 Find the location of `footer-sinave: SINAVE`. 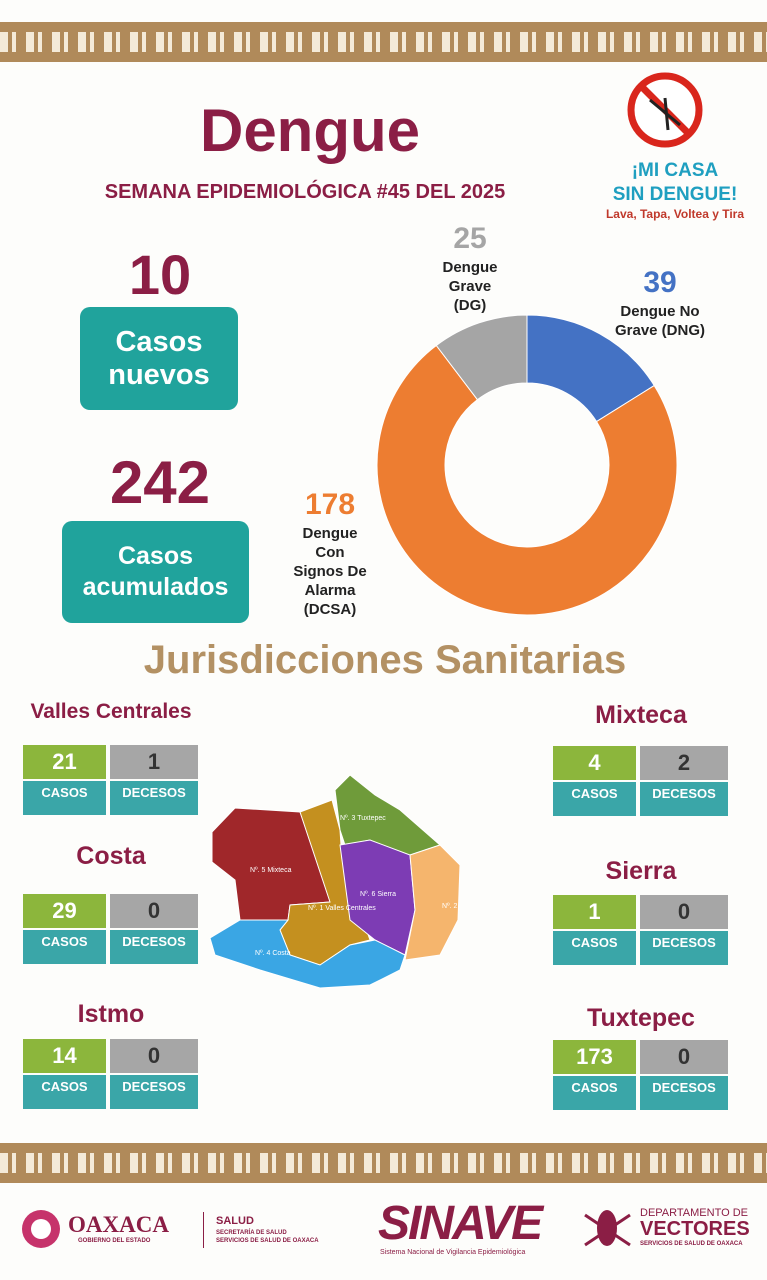

footer-sinave: SINAVE is located at coordinates (460, 1223).